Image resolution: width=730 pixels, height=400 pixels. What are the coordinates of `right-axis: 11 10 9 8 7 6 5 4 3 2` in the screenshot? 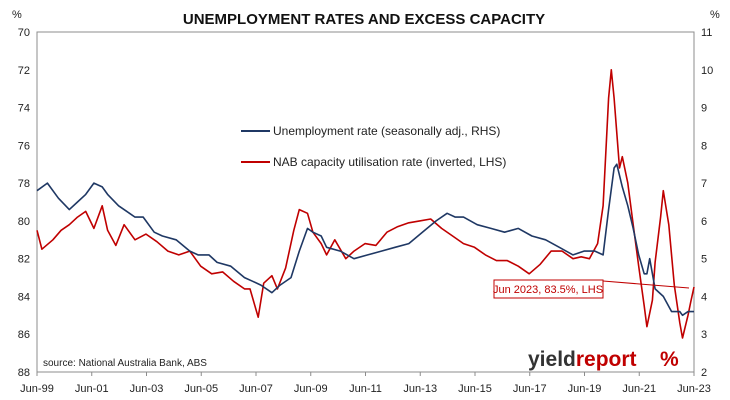 It's located at (707, 203).